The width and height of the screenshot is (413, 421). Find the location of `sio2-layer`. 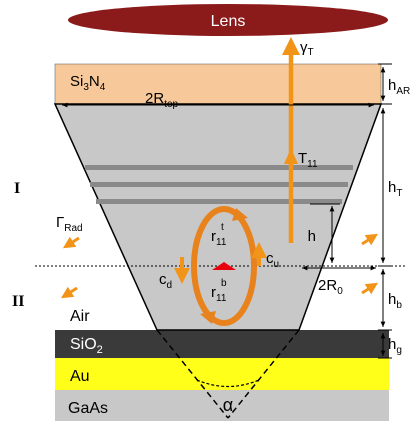

sio2-layer is located at coordinates (222, 344).